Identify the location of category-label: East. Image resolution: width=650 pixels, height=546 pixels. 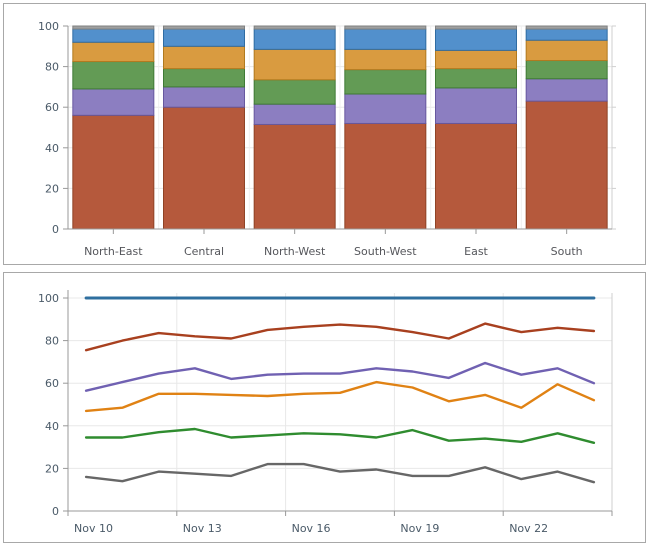
(476, 251).